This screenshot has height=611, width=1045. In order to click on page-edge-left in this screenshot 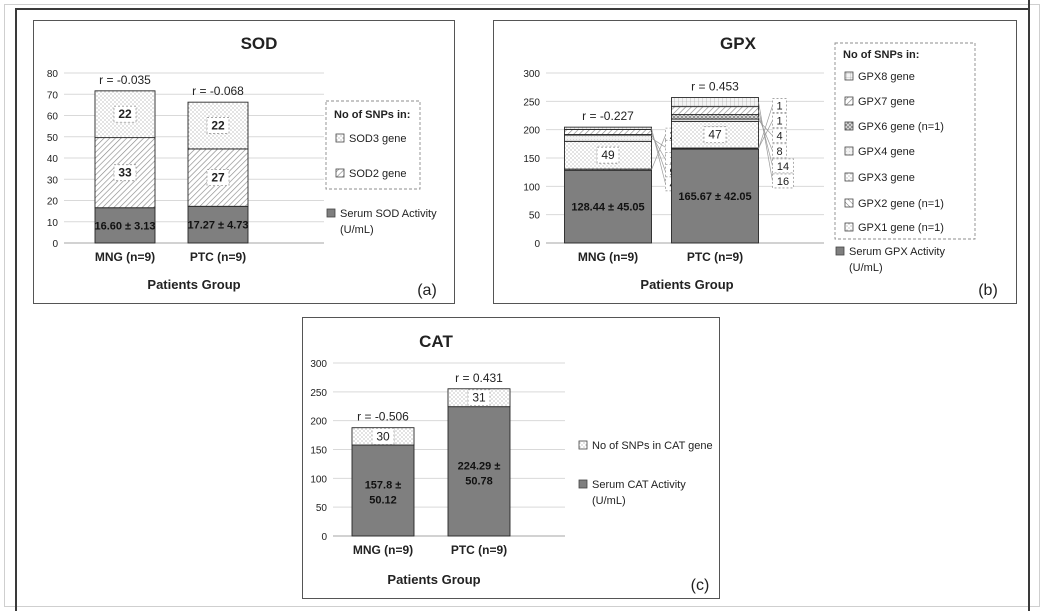, I will do `click(16, 309)`.